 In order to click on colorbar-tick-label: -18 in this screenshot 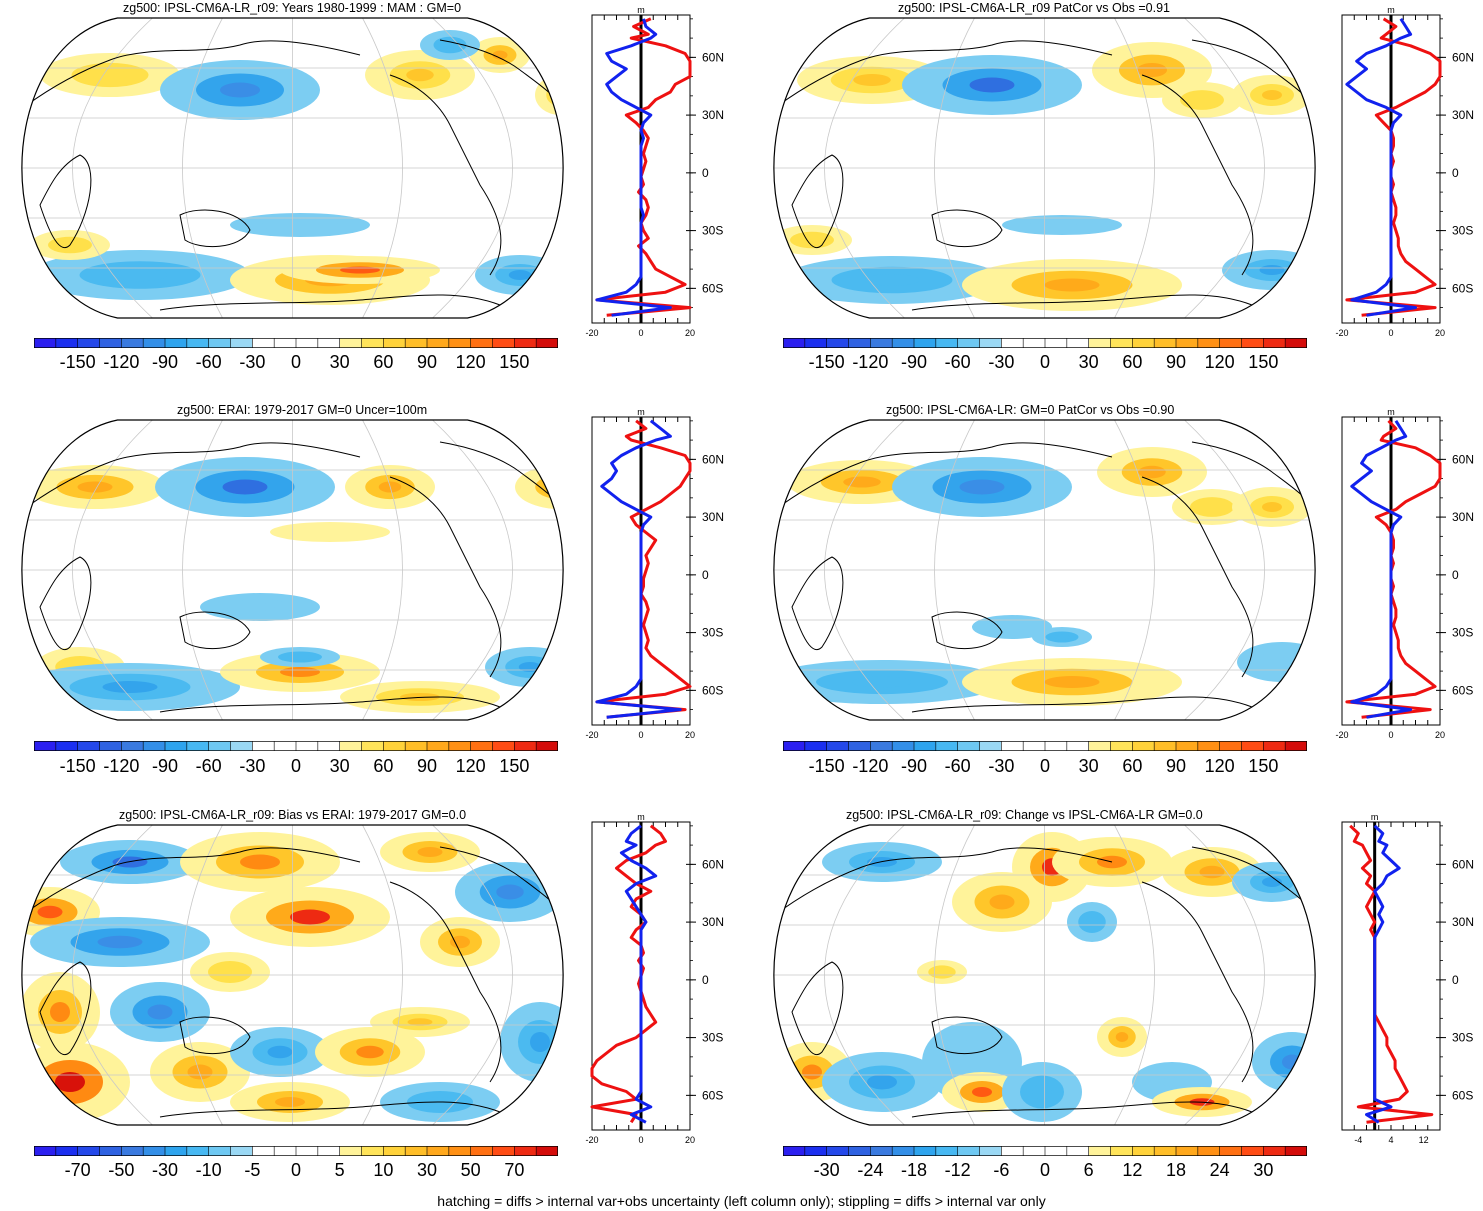, I will do `click(914, 1170)`.